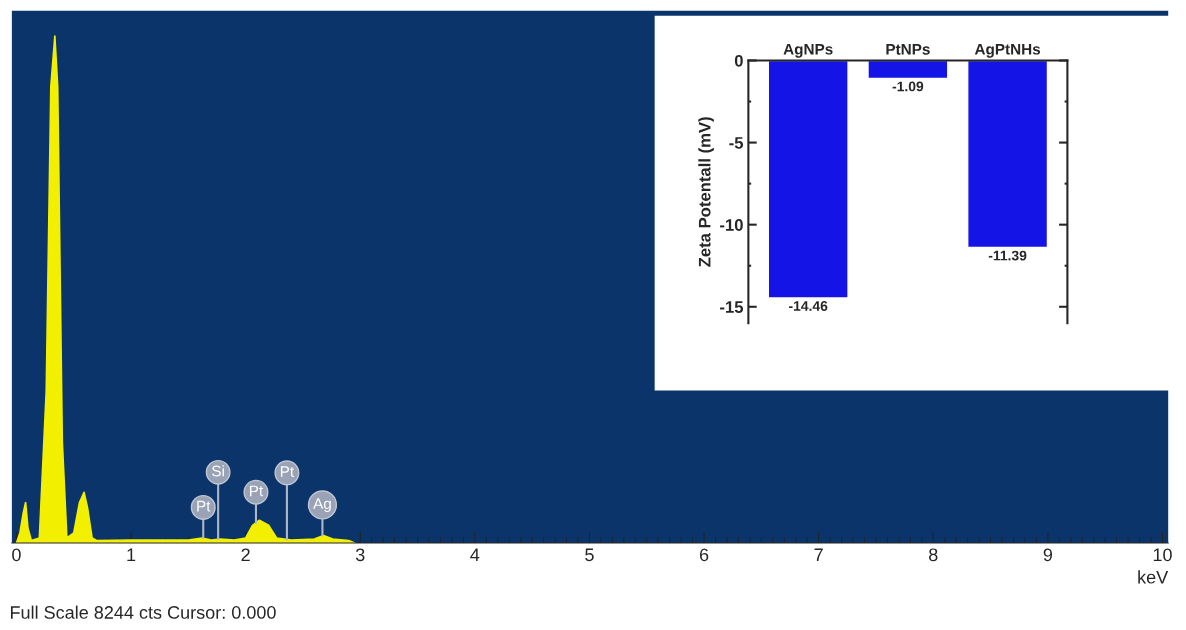 The width and height of the screenshot is (1186, 630). Describe the element at coordinates (131, 555) in the screenshot. I see `x-tick-label: 1` at that location.